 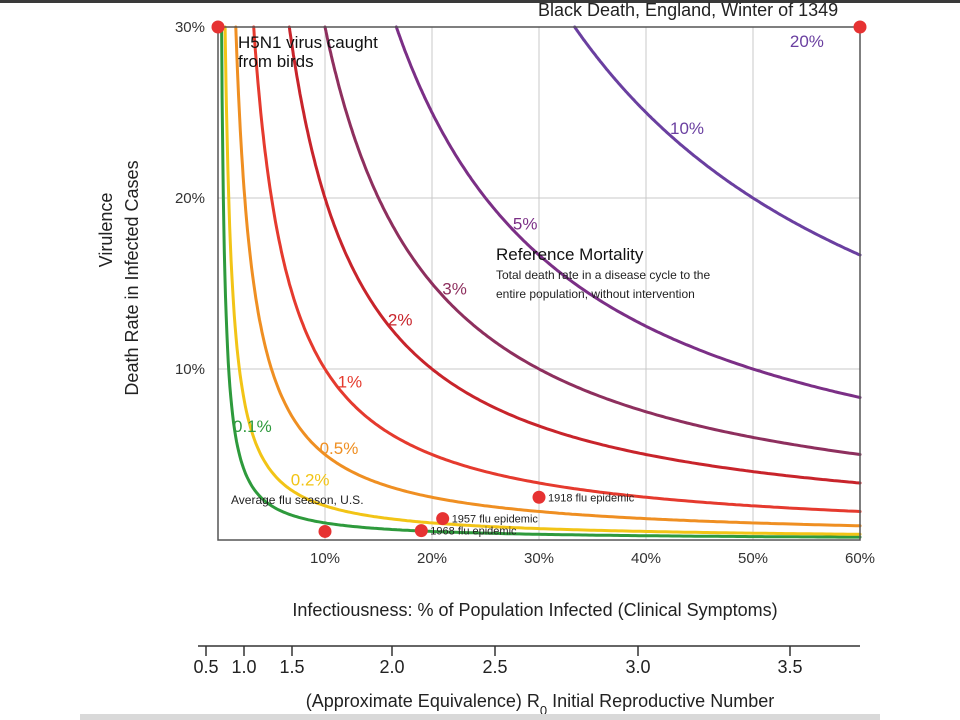 I want to click on reference-mortality-title: Reference Mortality, so click(x=570, y=254).